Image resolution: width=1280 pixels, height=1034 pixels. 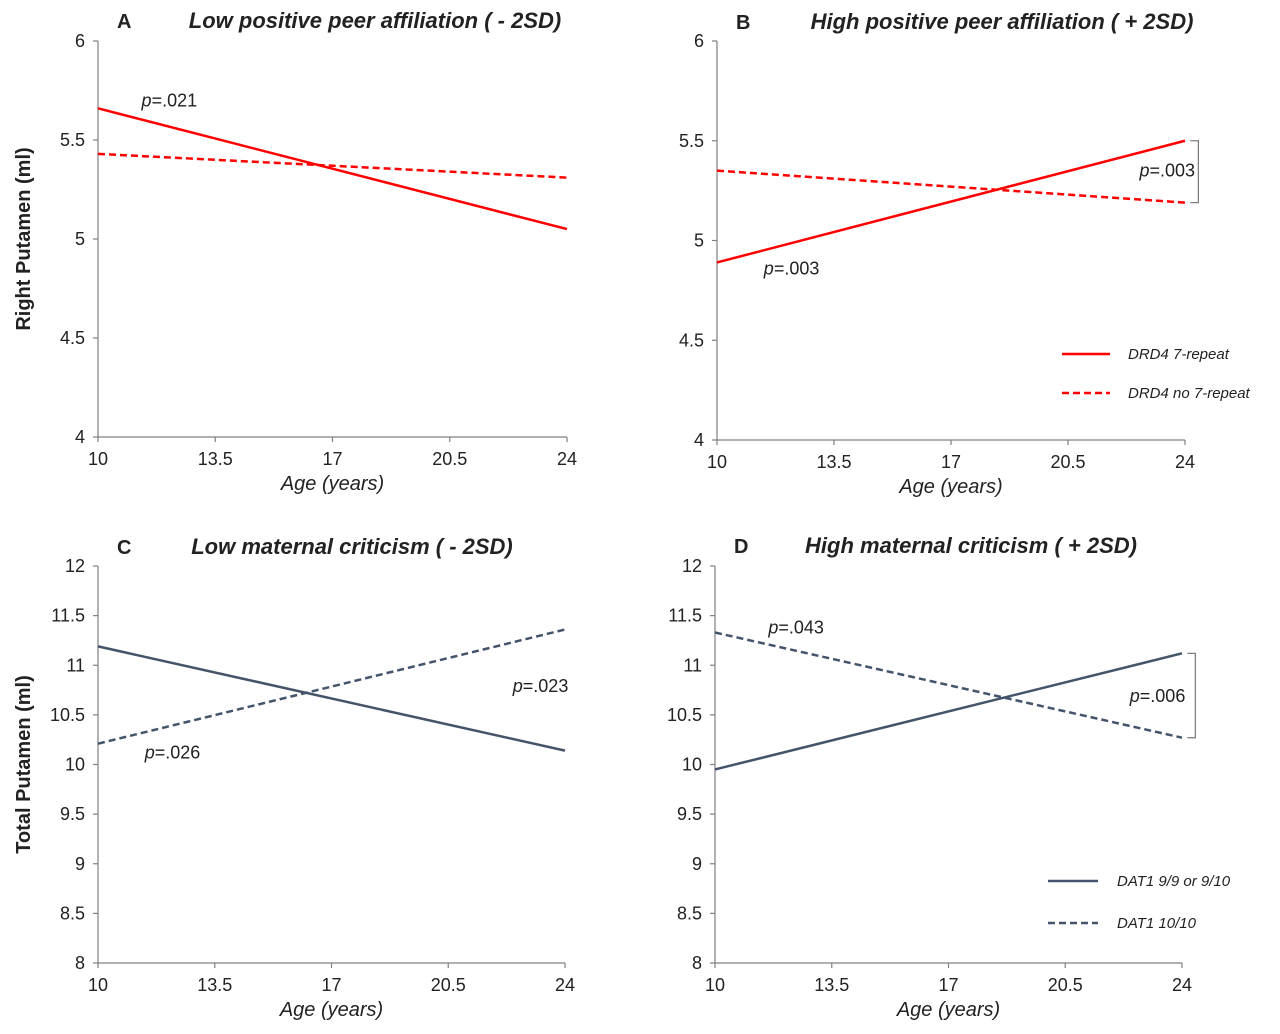 I want to click on panel-a-y-tick-label: 6, so click(x=80, y=41).